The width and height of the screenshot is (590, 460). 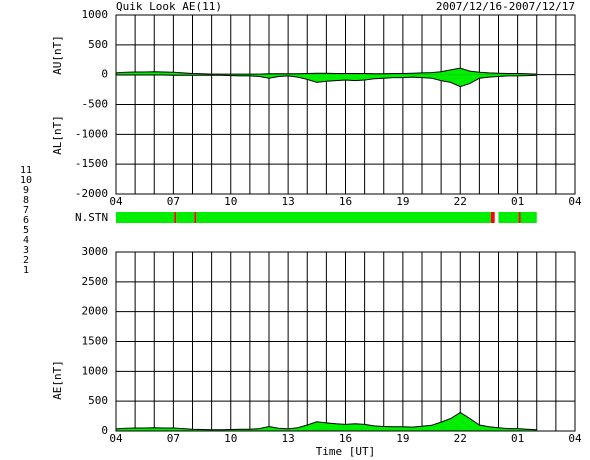 What do you see at coordinates (57, 135) in the screenshot?
I see `y-axis-label: AL[nT]` at bounding box center [57, 135].